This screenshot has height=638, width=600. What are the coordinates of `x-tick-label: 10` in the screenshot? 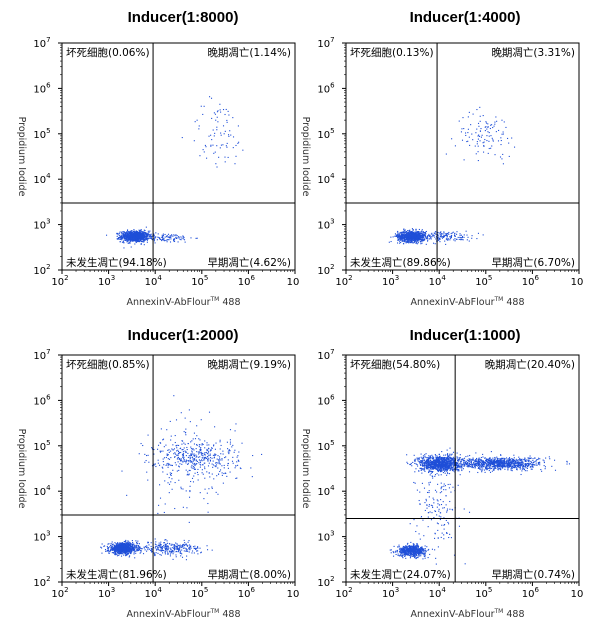 It's located at (293, 594).